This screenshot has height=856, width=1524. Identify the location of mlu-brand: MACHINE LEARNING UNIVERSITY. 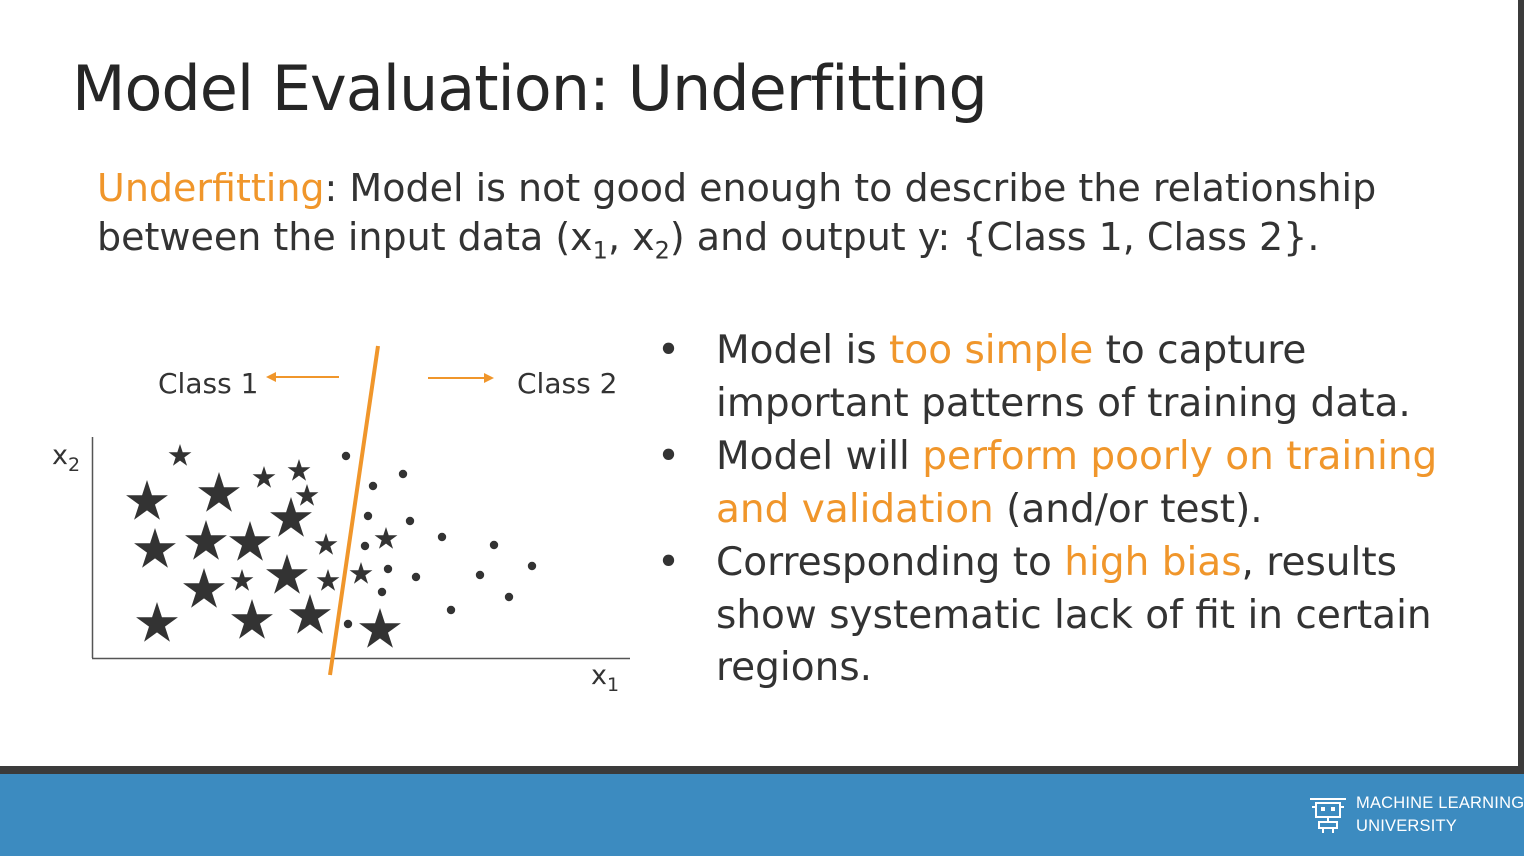
(1416, 816).